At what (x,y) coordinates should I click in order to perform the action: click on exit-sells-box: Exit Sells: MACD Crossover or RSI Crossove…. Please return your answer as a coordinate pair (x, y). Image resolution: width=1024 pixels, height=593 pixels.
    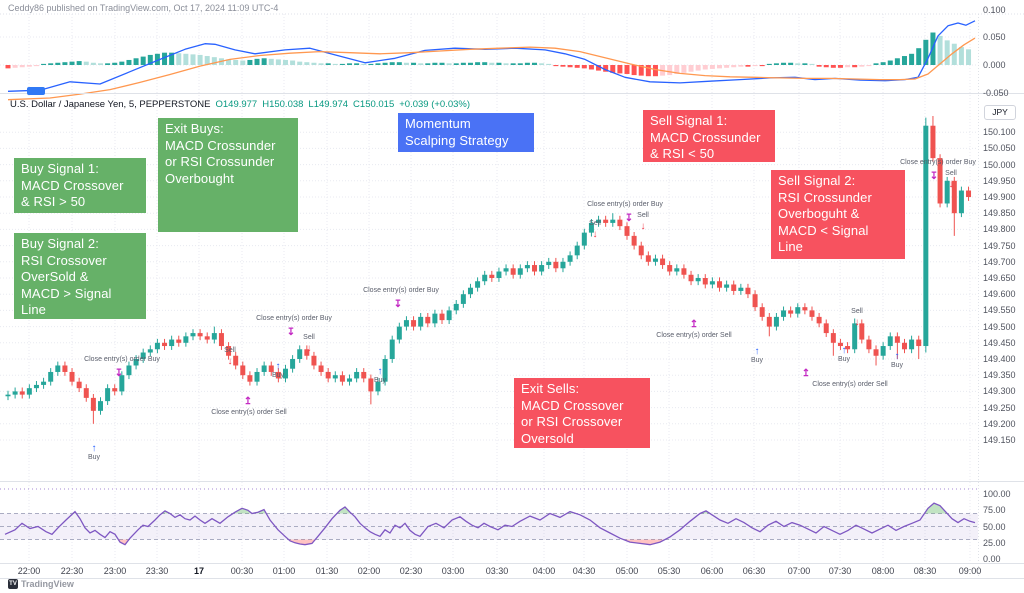
    Looking at the image, I should click on (582, 413).